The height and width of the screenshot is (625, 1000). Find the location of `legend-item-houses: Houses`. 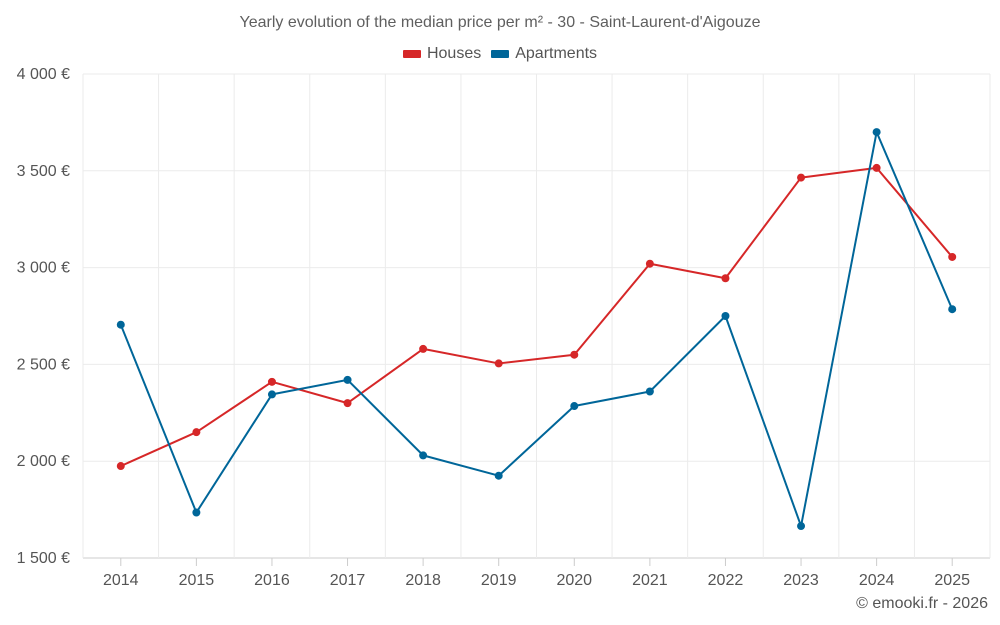

legend-item-houses: Houses is located at coordinates (442, 54).